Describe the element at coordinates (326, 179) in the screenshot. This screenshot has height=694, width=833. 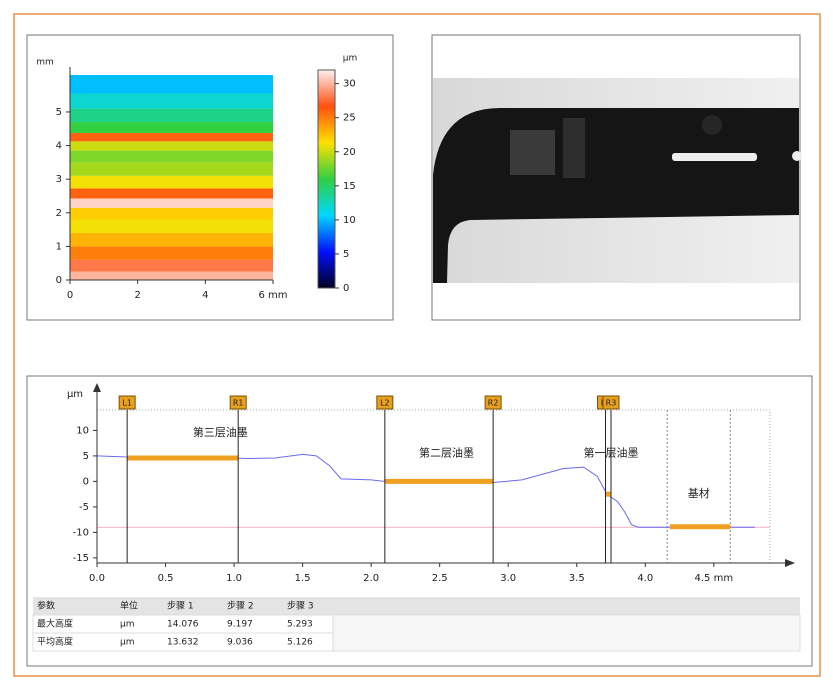
I see `colorbar` at that location.